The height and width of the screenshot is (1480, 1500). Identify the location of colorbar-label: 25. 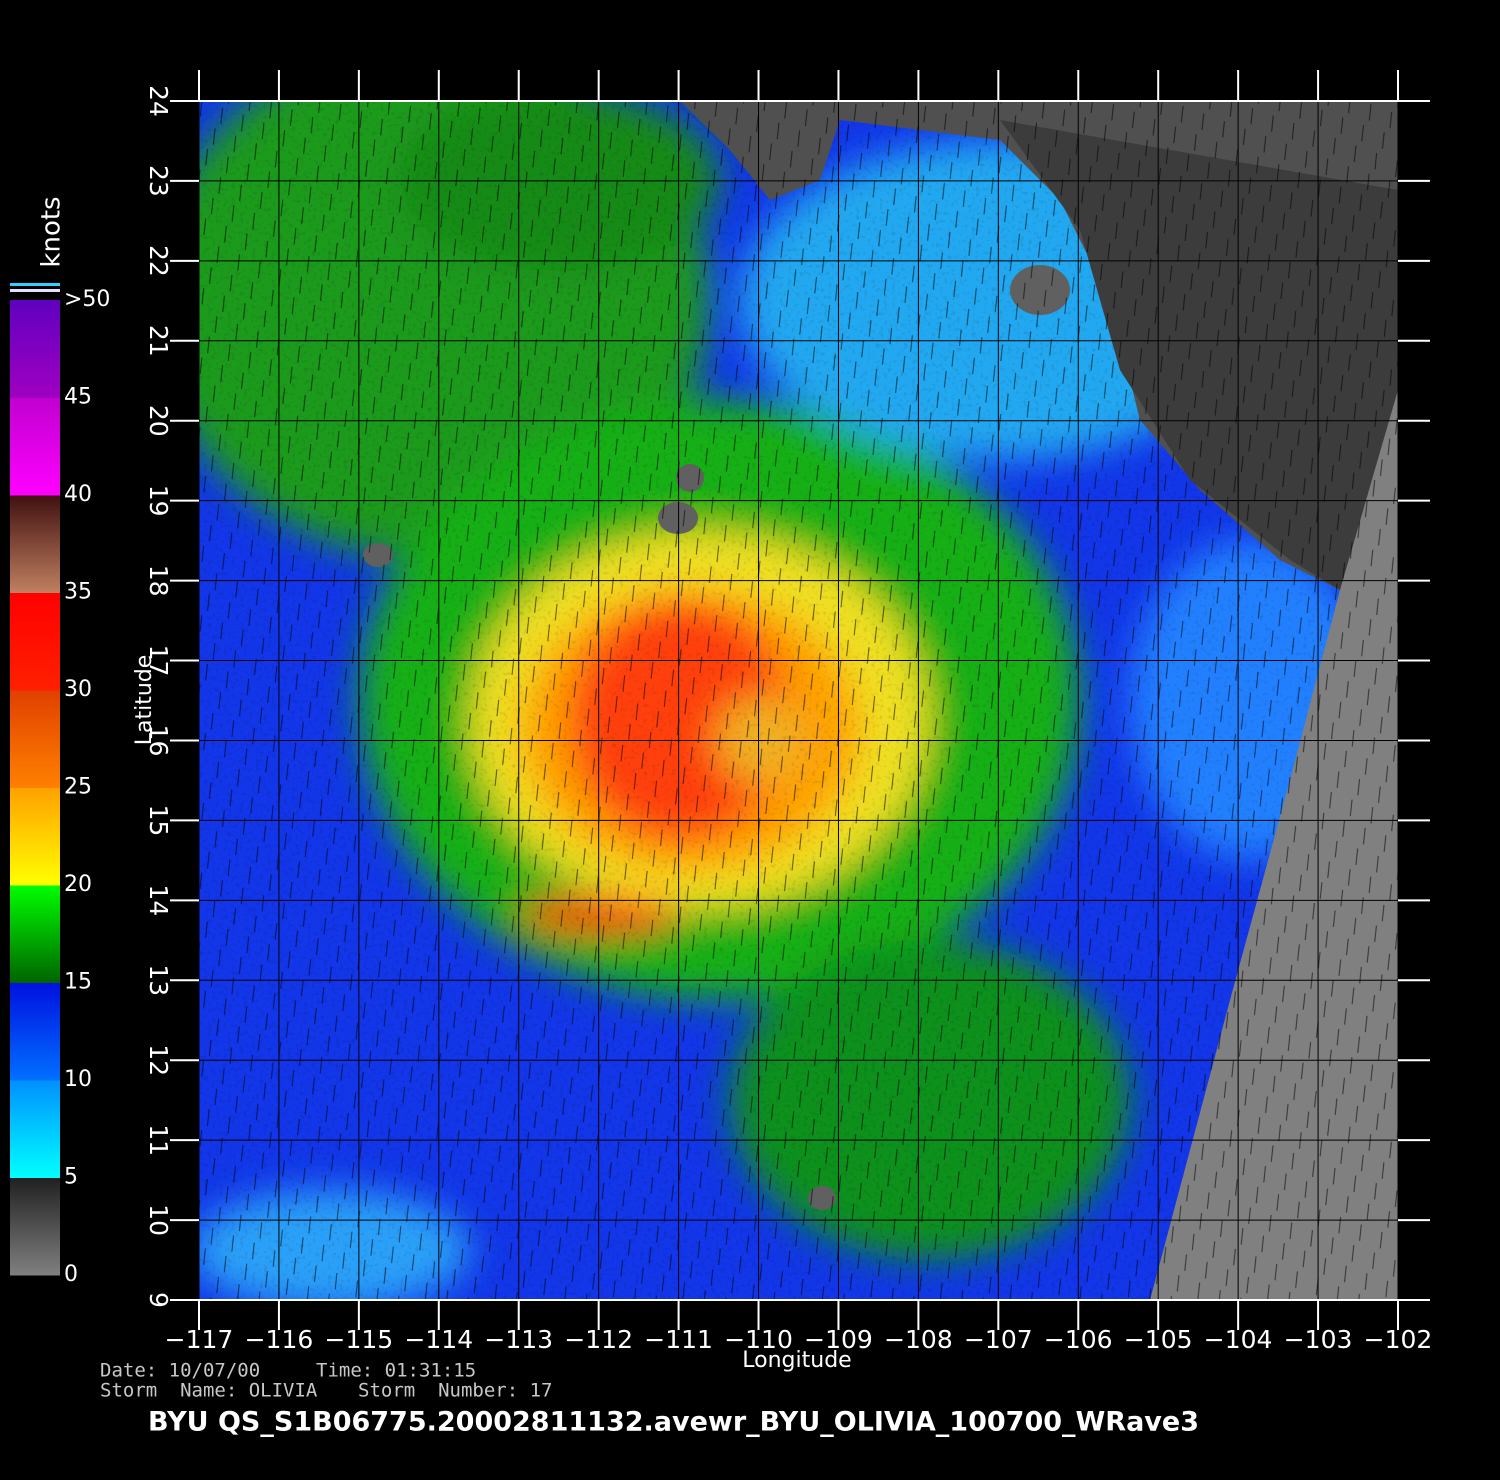
(78, 787).